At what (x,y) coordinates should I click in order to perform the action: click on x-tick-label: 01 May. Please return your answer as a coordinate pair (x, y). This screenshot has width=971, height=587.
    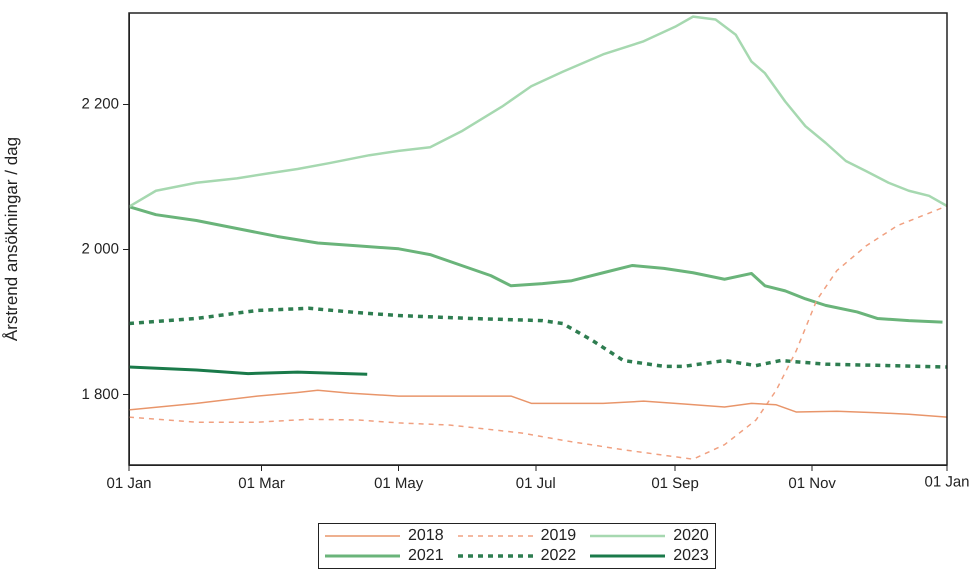
    Looking at the image, I should click on (399, 483).